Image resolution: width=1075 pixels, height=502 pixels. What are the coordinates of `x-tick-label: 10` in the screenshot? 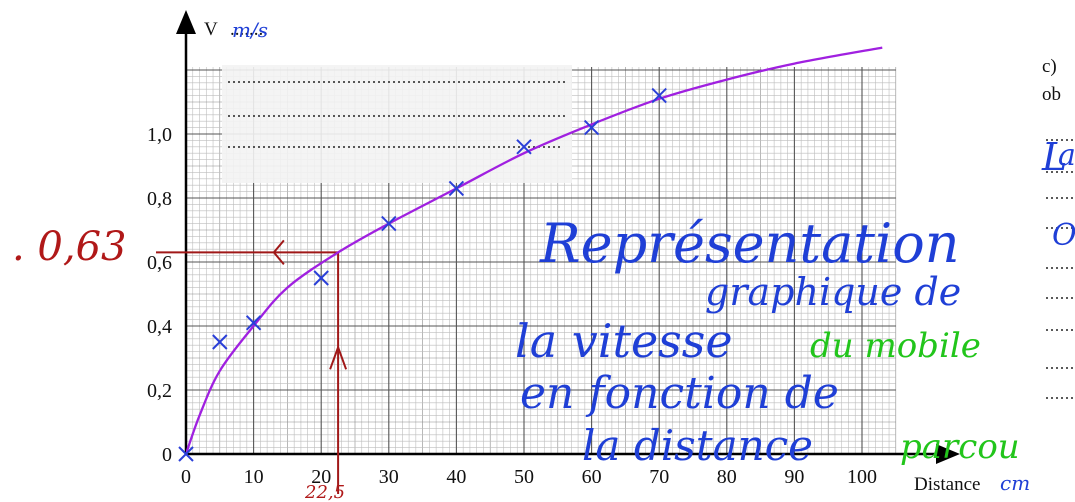 It's located at (254, 477).